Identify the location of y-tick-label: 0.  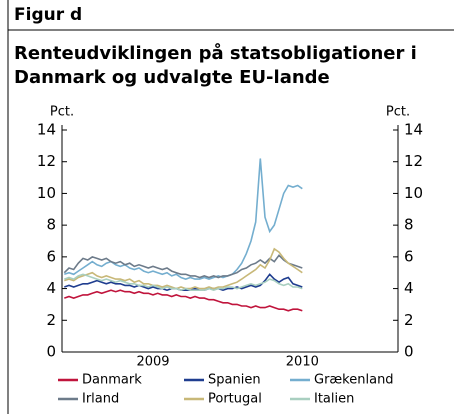
(51, 352).